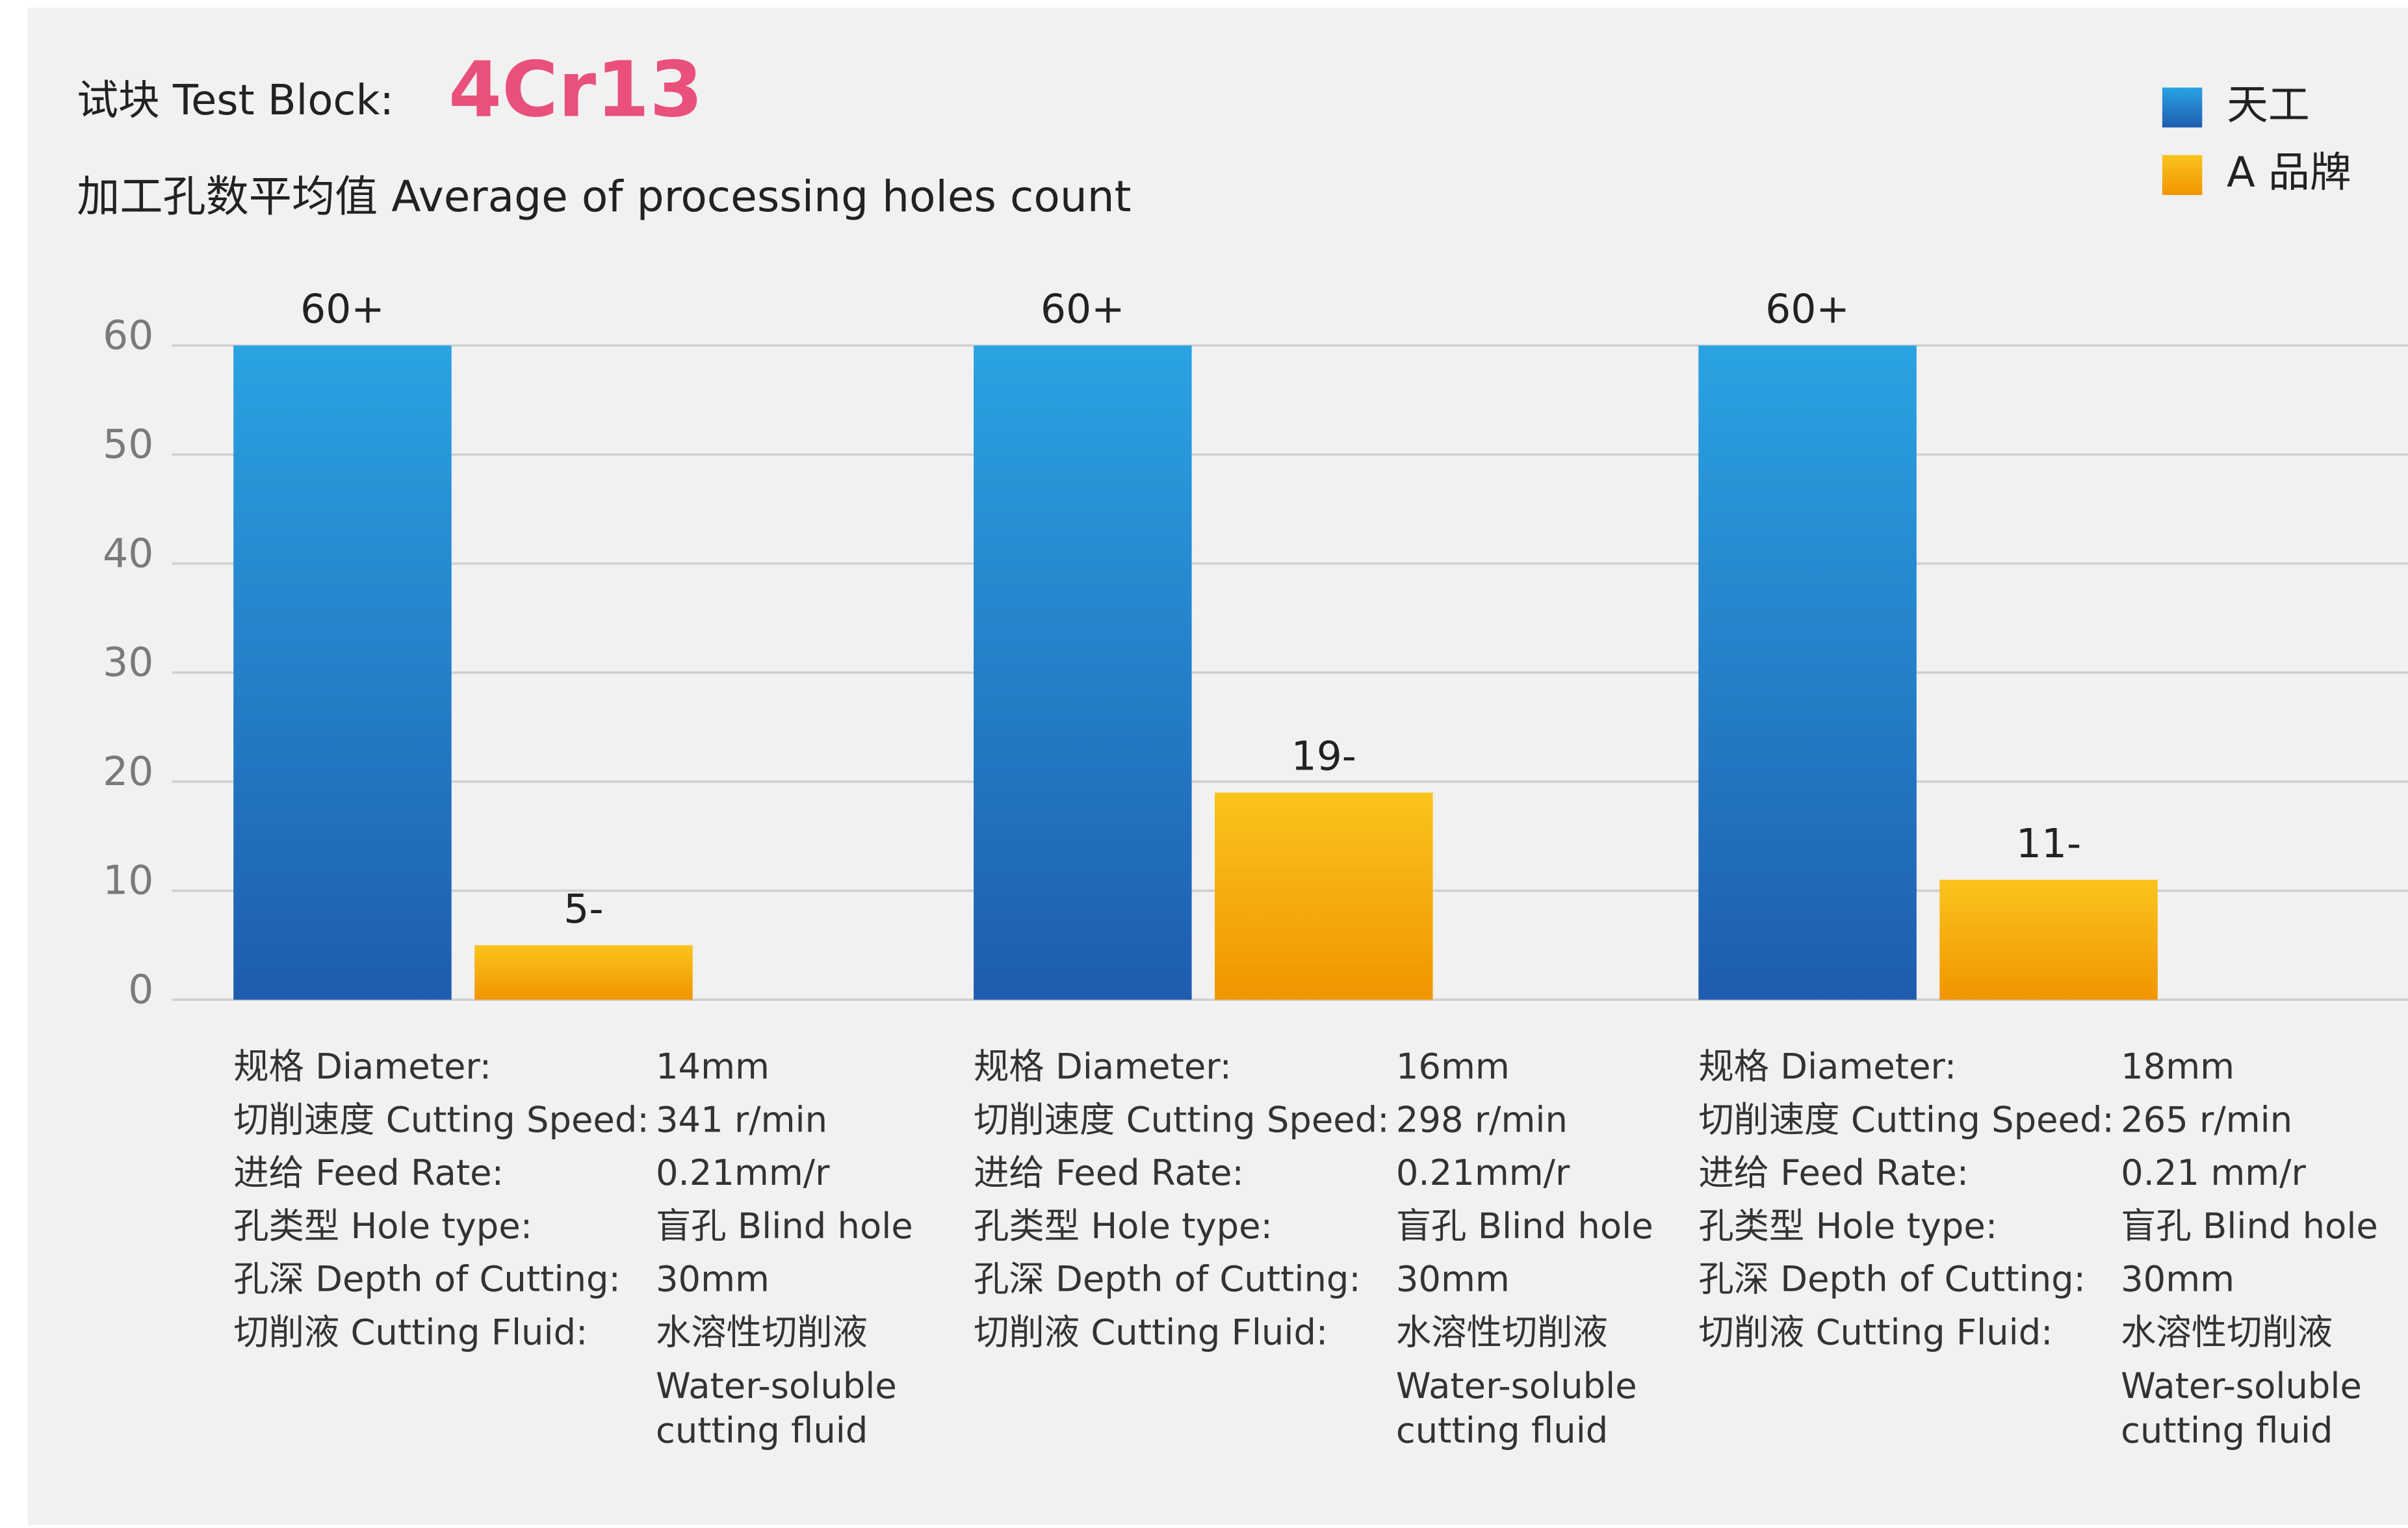  Describe the element at coordinates (2213, 1172) in the screenshot. I see `spec-value: 0.21 mm/r` at that location.